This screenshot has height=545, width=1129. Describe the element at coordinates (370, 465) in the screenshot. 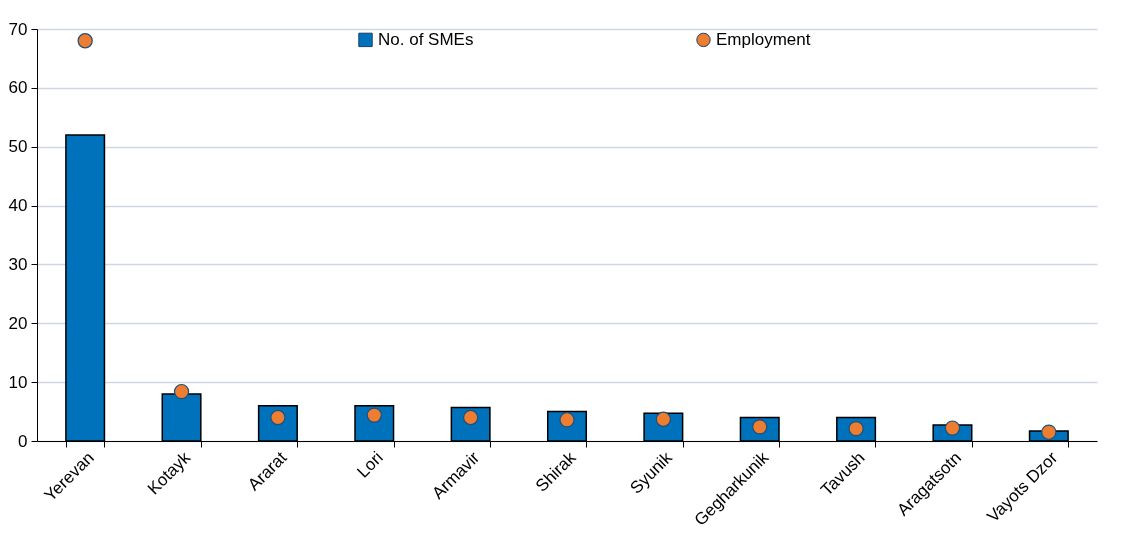

I see `x-tick-label: Lori` at that location.